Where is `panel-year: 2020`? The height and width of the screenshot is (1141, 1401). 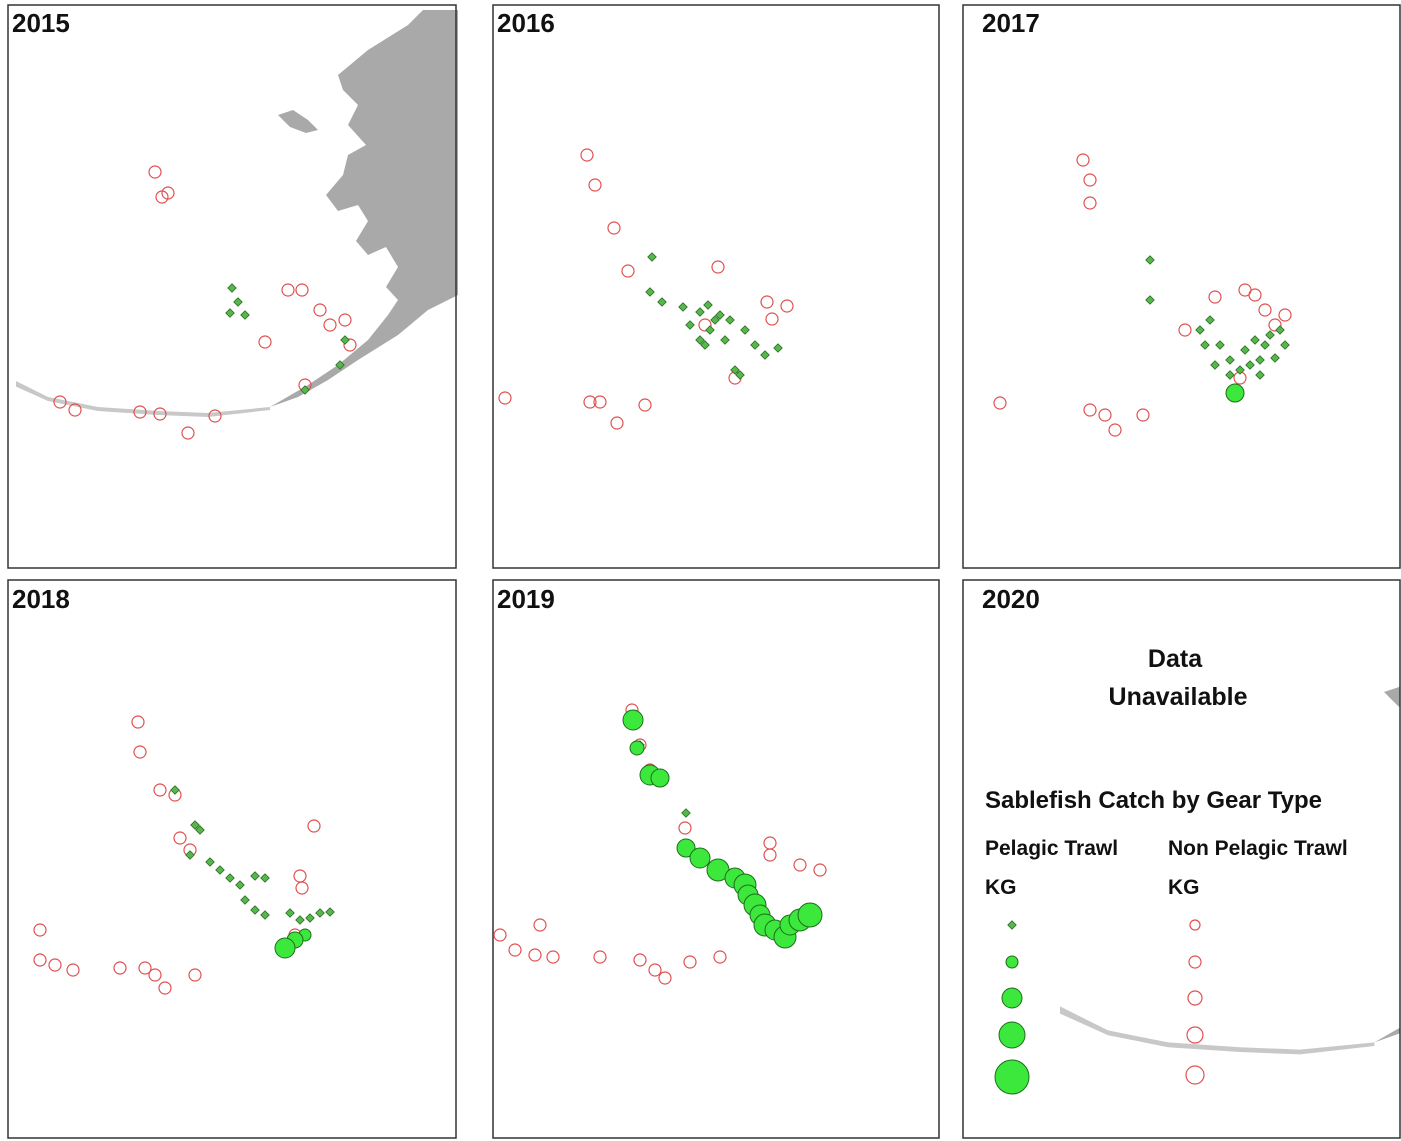 panel-year: 2020 is located at coordinates (1011, 599).